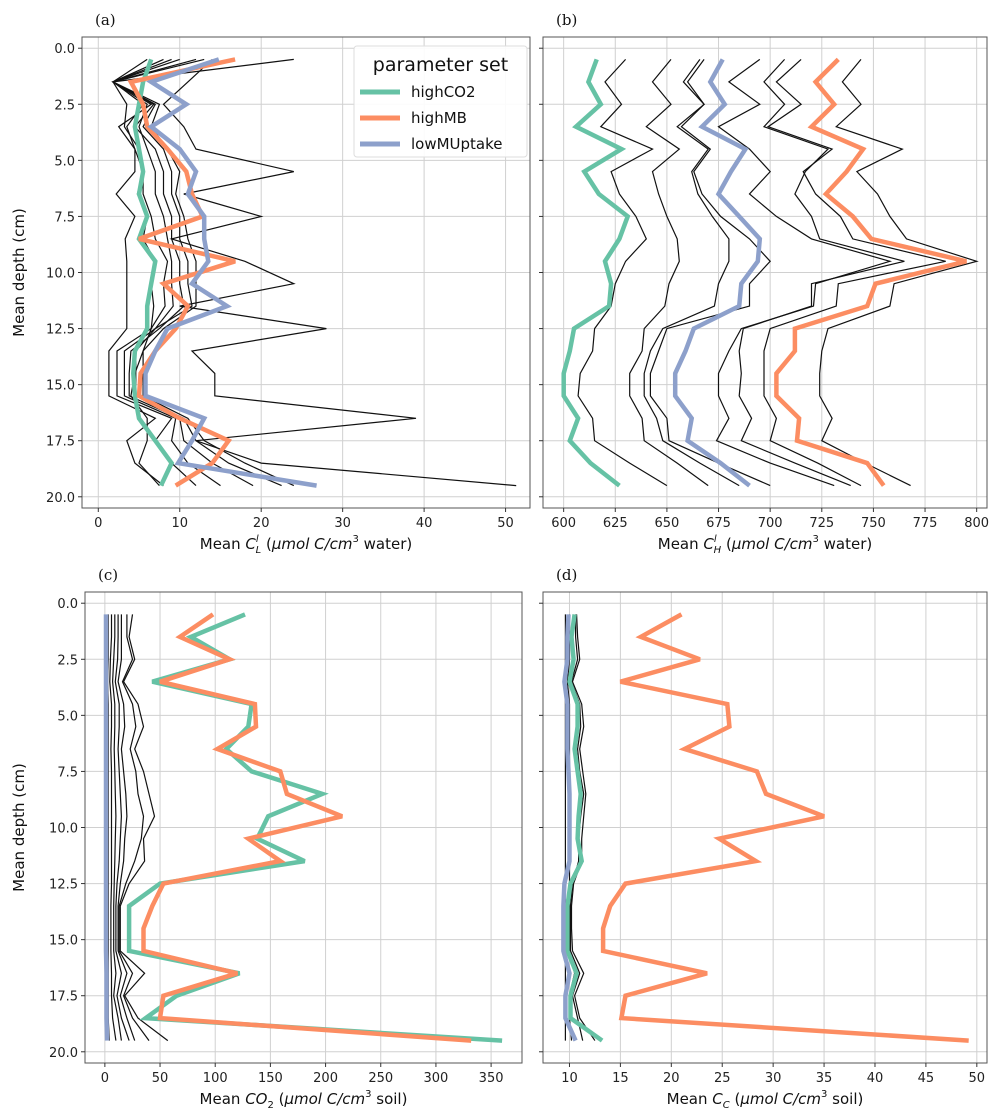 The height and width of the screenshot is (1119, 999). What do you see at coordinates (19, 272) in the screenshot?
I see `y-axis-label: Mean depth (cm)` at bounding box center [19, 272].